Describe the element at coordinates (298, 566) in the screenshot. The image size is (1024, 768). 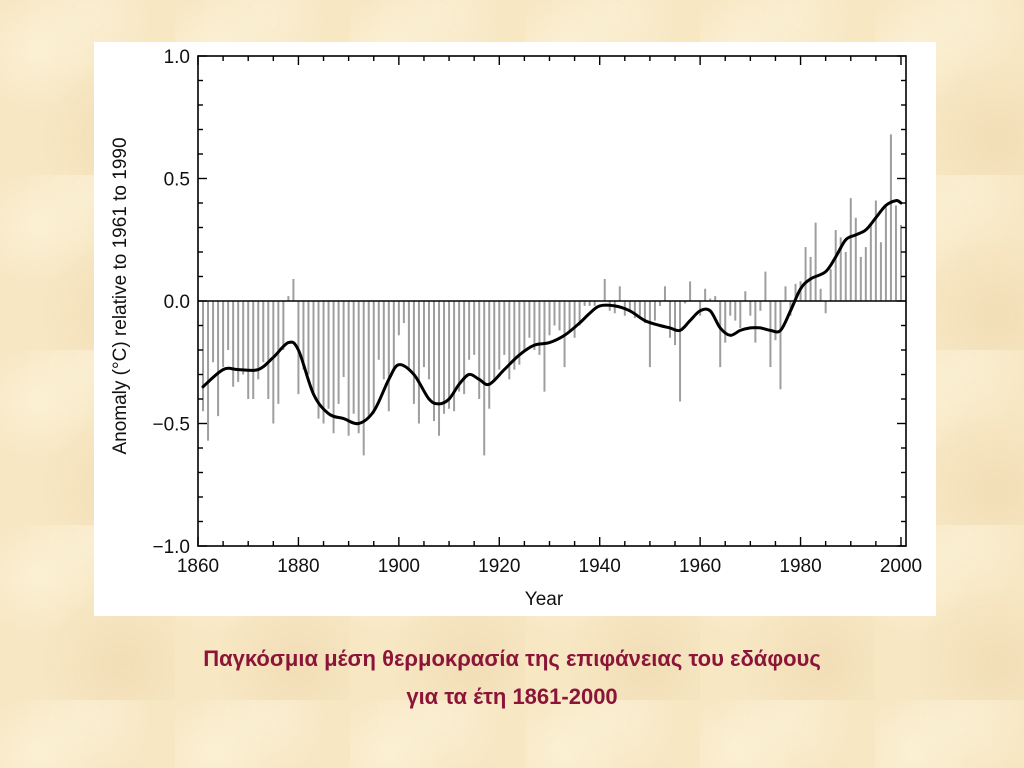
I see `x-tick-label-1880: 1880` at that location.